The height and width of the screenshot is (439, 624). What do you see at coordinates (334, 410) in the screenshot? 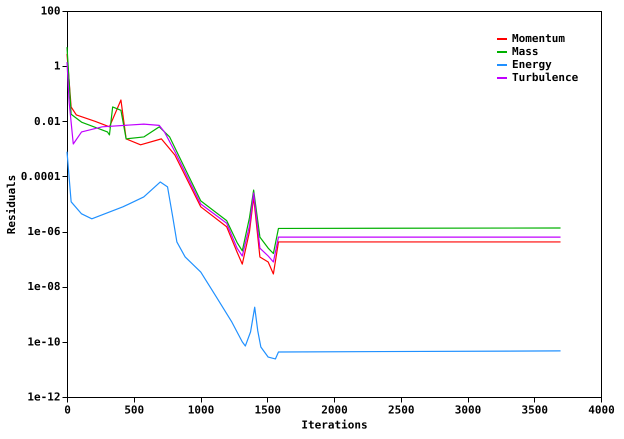
I see `x-tick-label: 2000` at bounding box center [334, 410].